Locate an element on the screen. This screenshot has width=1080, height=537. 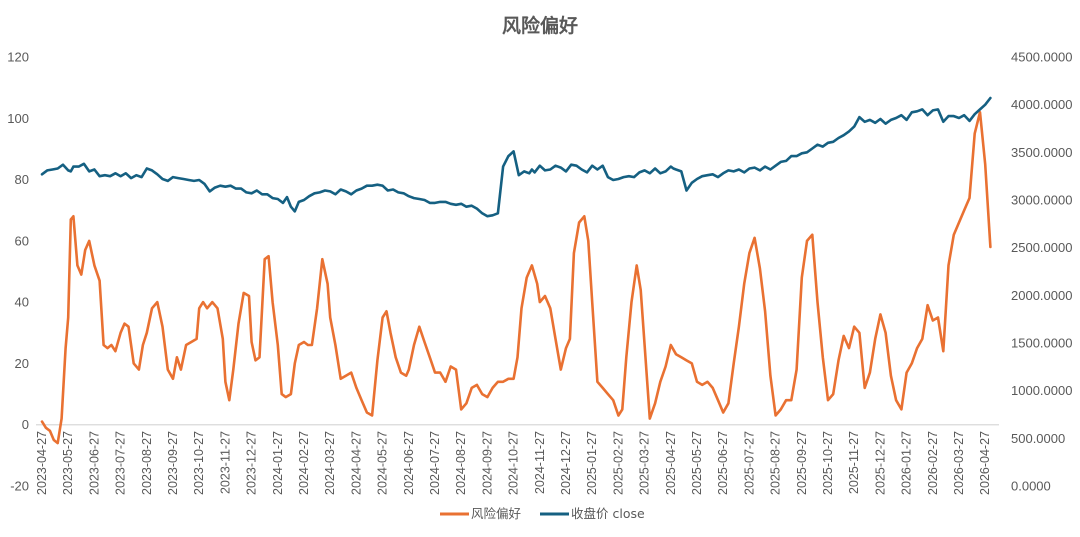
left-axis-tick-label: 20 is located at coordinates (22, 363).